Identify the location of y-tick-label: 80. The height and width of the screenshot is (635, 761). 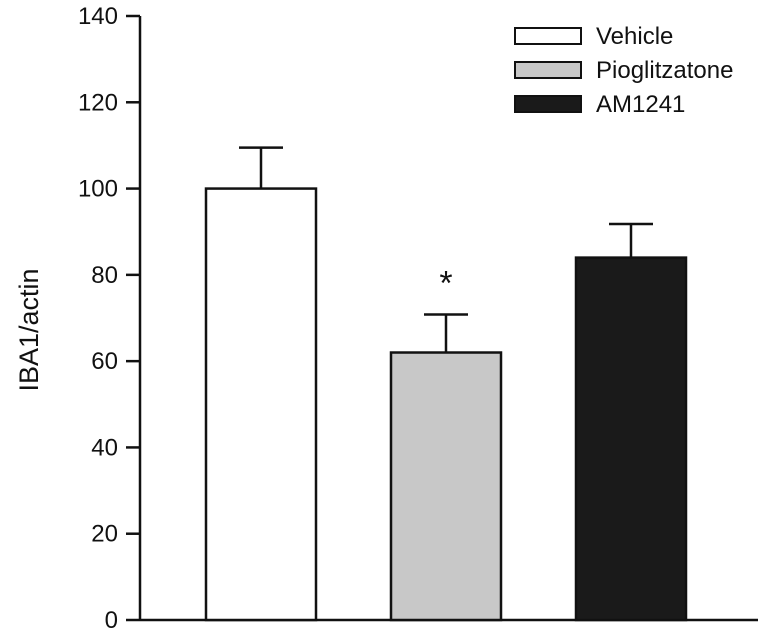
(104, 275).